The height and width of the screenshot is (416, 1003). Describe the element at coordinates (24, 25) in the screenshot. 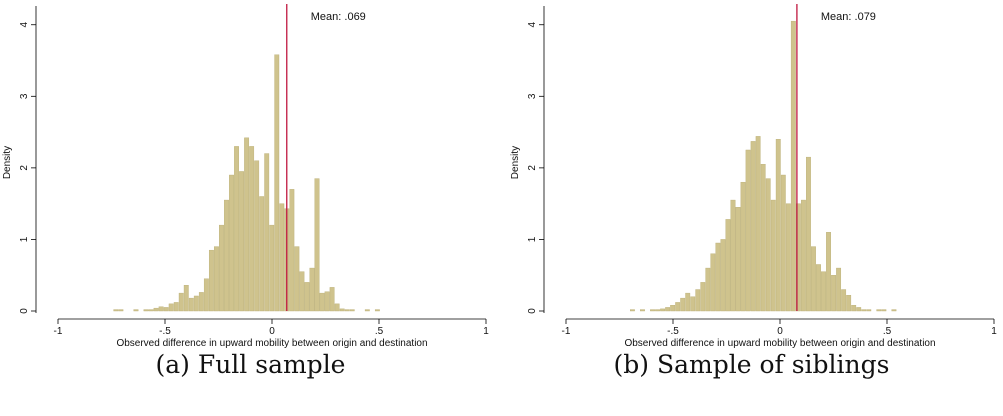

I see `y-tick-label: 4` at that location.